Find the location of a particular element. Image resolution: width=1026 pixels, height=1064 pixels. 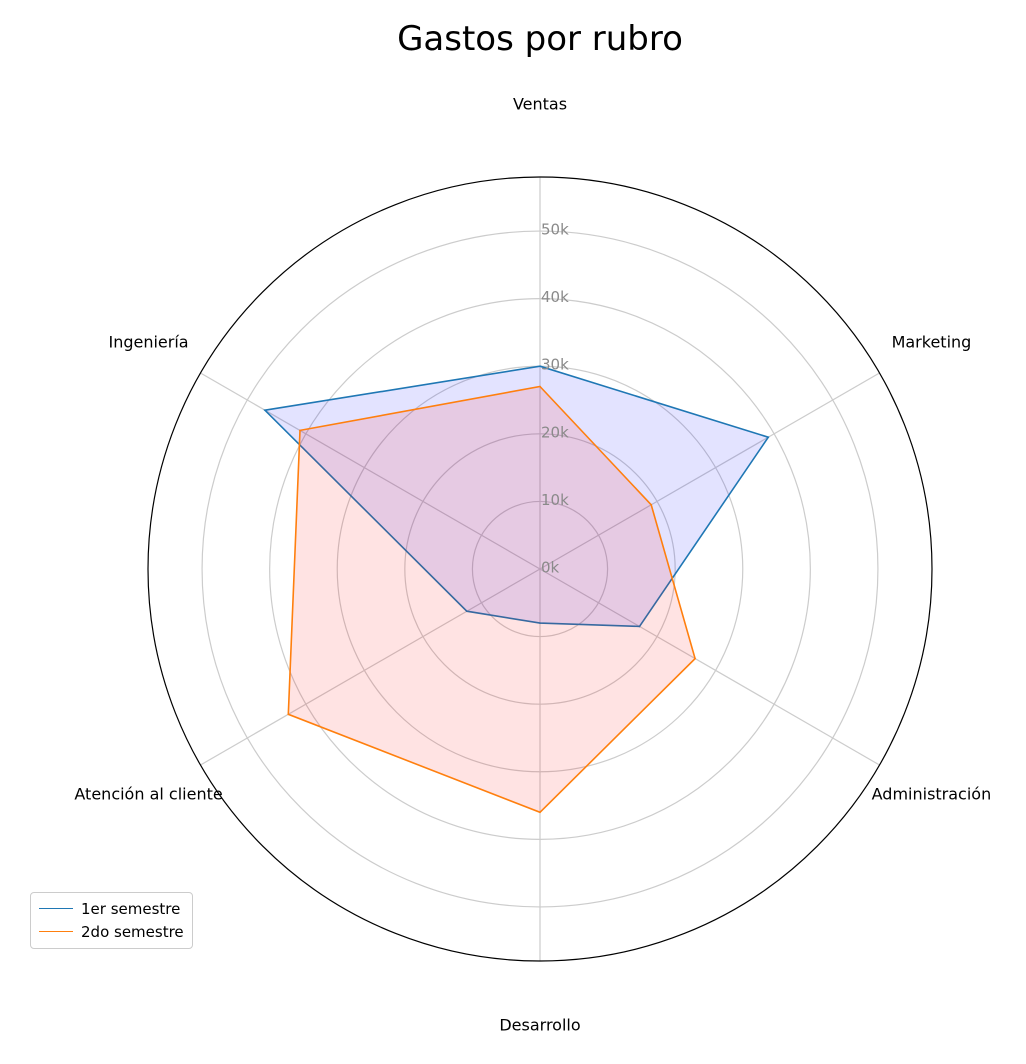

legend-label-series-1: 1er semestre is located at coordinates (131, 908).